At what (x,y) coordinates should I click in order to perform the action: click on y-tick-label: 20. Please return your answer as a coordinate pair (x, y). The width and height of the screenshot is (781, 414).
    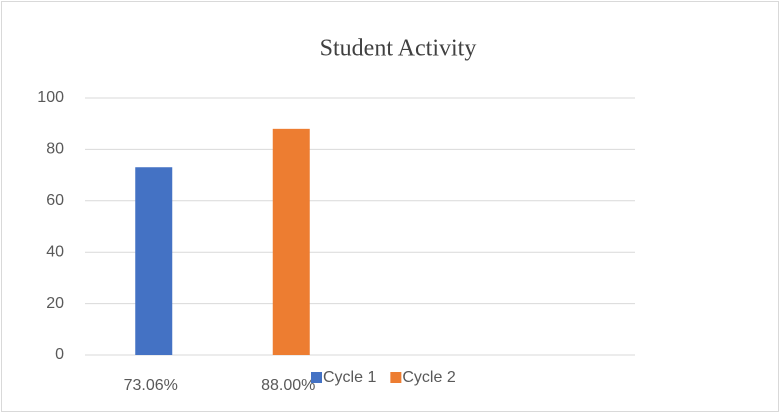
    Looking at the image, I should click on (55, 303).